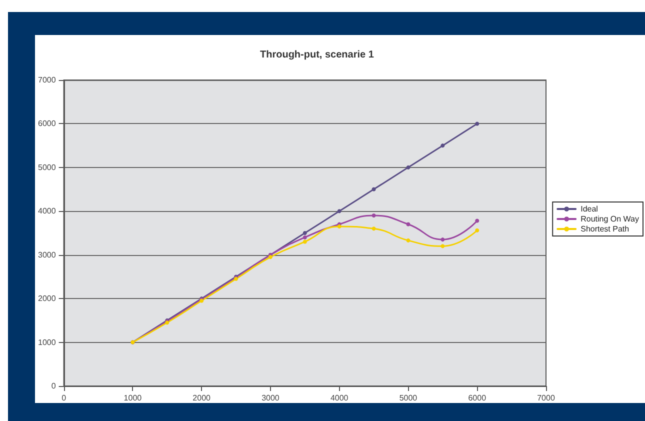 This screenshot has width=645, height=421. I want to click on x-tick-label: 6000, so click(477, 398).